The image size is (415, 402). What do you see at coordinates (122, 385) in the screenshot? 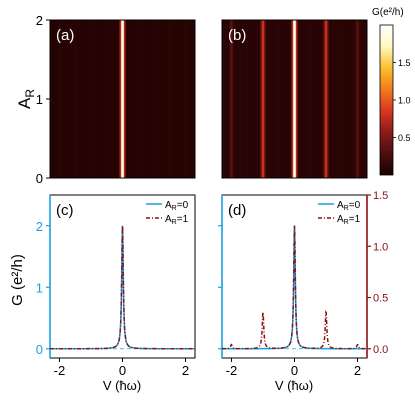
I see `panel-c-x-axis-label: V (ħω)` at bounding box center [122, 385].